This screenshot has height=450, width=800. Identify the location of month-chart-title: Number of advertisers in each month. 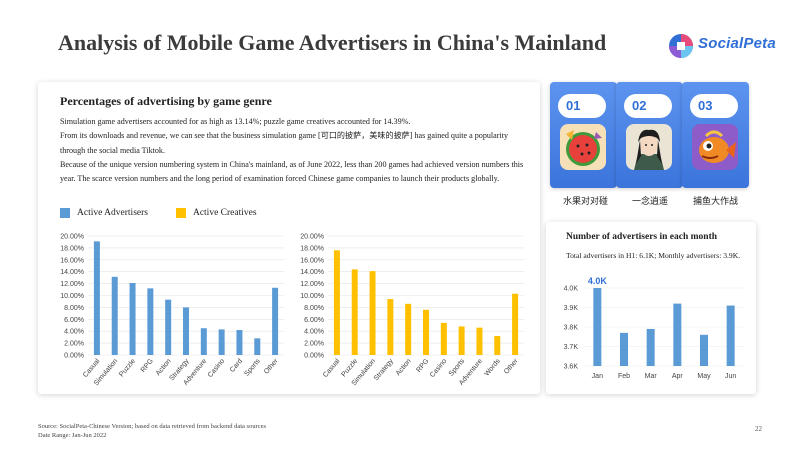
(642, 237).